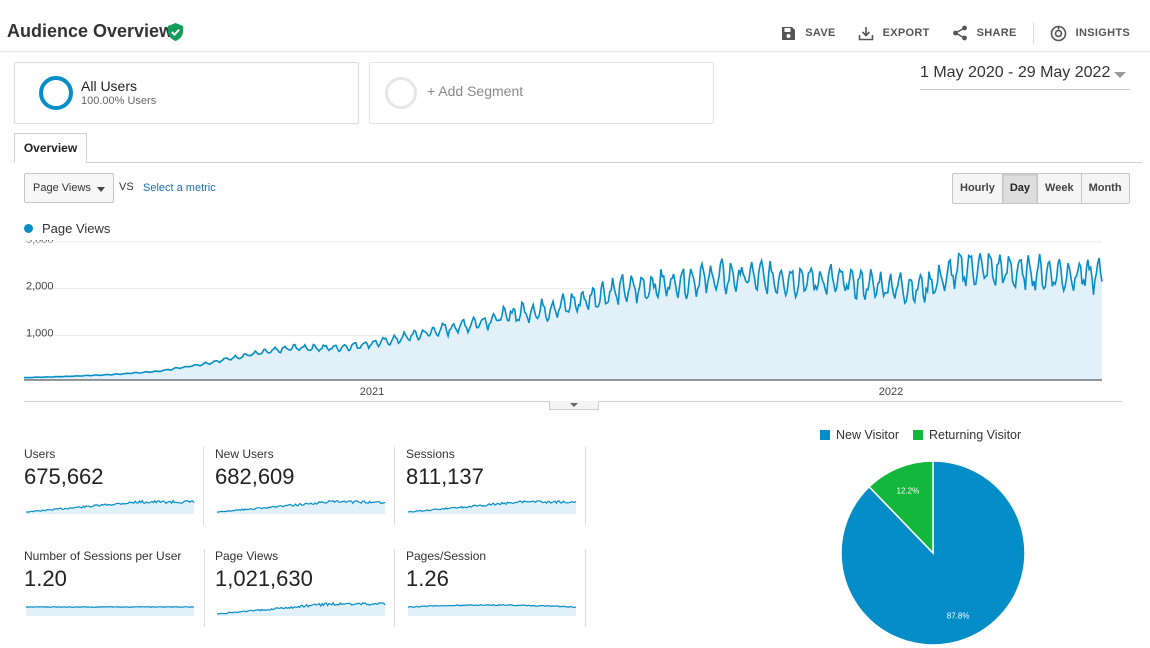 The height and width of the screenshot is (648, 1150). What do you see at coordinates (247, 556) in the screenshot?
I see `metric-label: Page Views` at bounding box center [247, 556].